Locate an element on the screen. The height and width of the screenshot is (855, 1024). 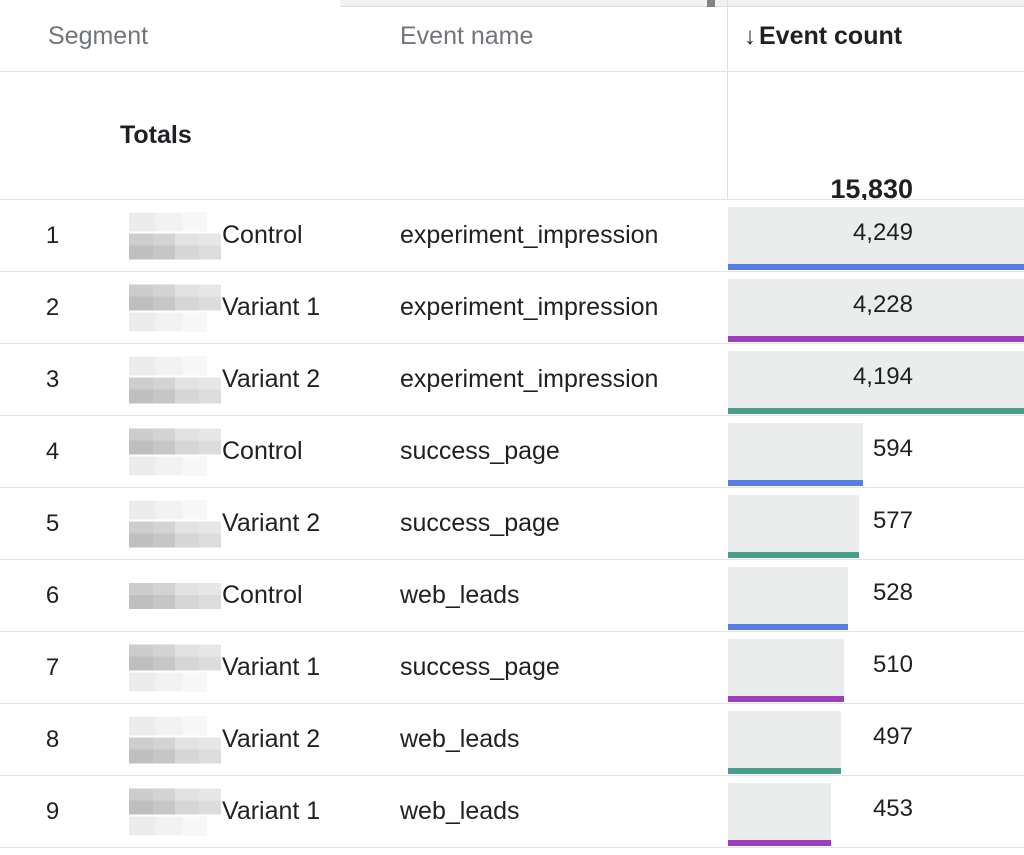
column-header-event-count: ↓ Event count is located at coordinates (823, 36).